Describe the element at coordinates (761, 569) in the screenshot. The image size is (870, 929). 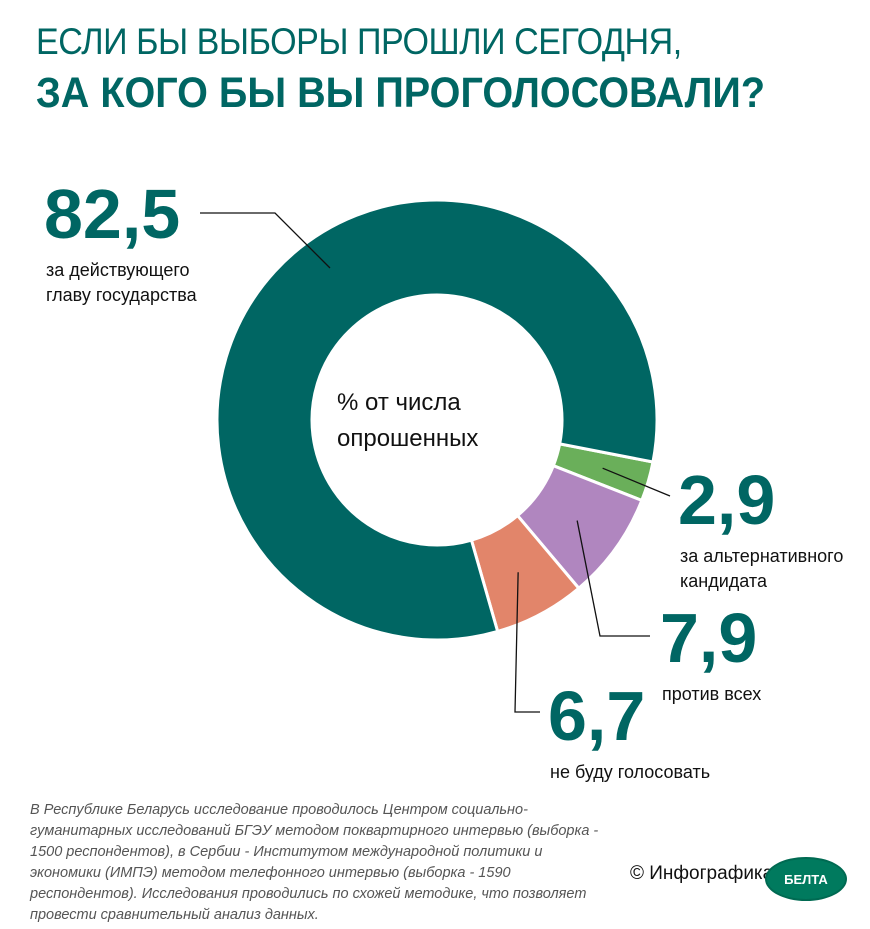
I see `slice-label-alternative: за альтернативного кандидата` at that location.